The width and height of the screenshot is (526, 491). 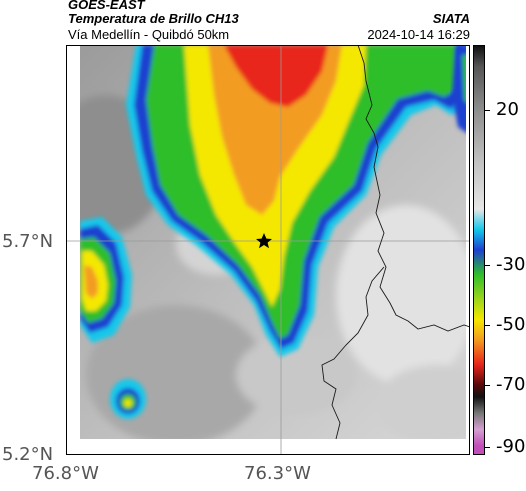 What do you see at coordinates (479, 250) in the screenshot?
I see `colorbar` at bounding box center [479, 250].